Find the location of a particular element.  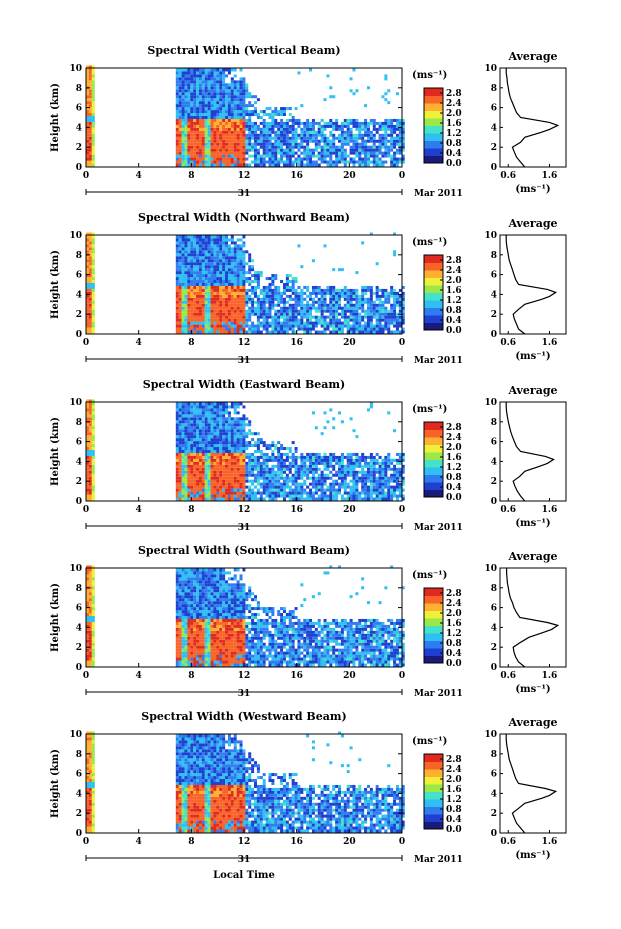

colorbar-segment is located at coordinates (433, 129).